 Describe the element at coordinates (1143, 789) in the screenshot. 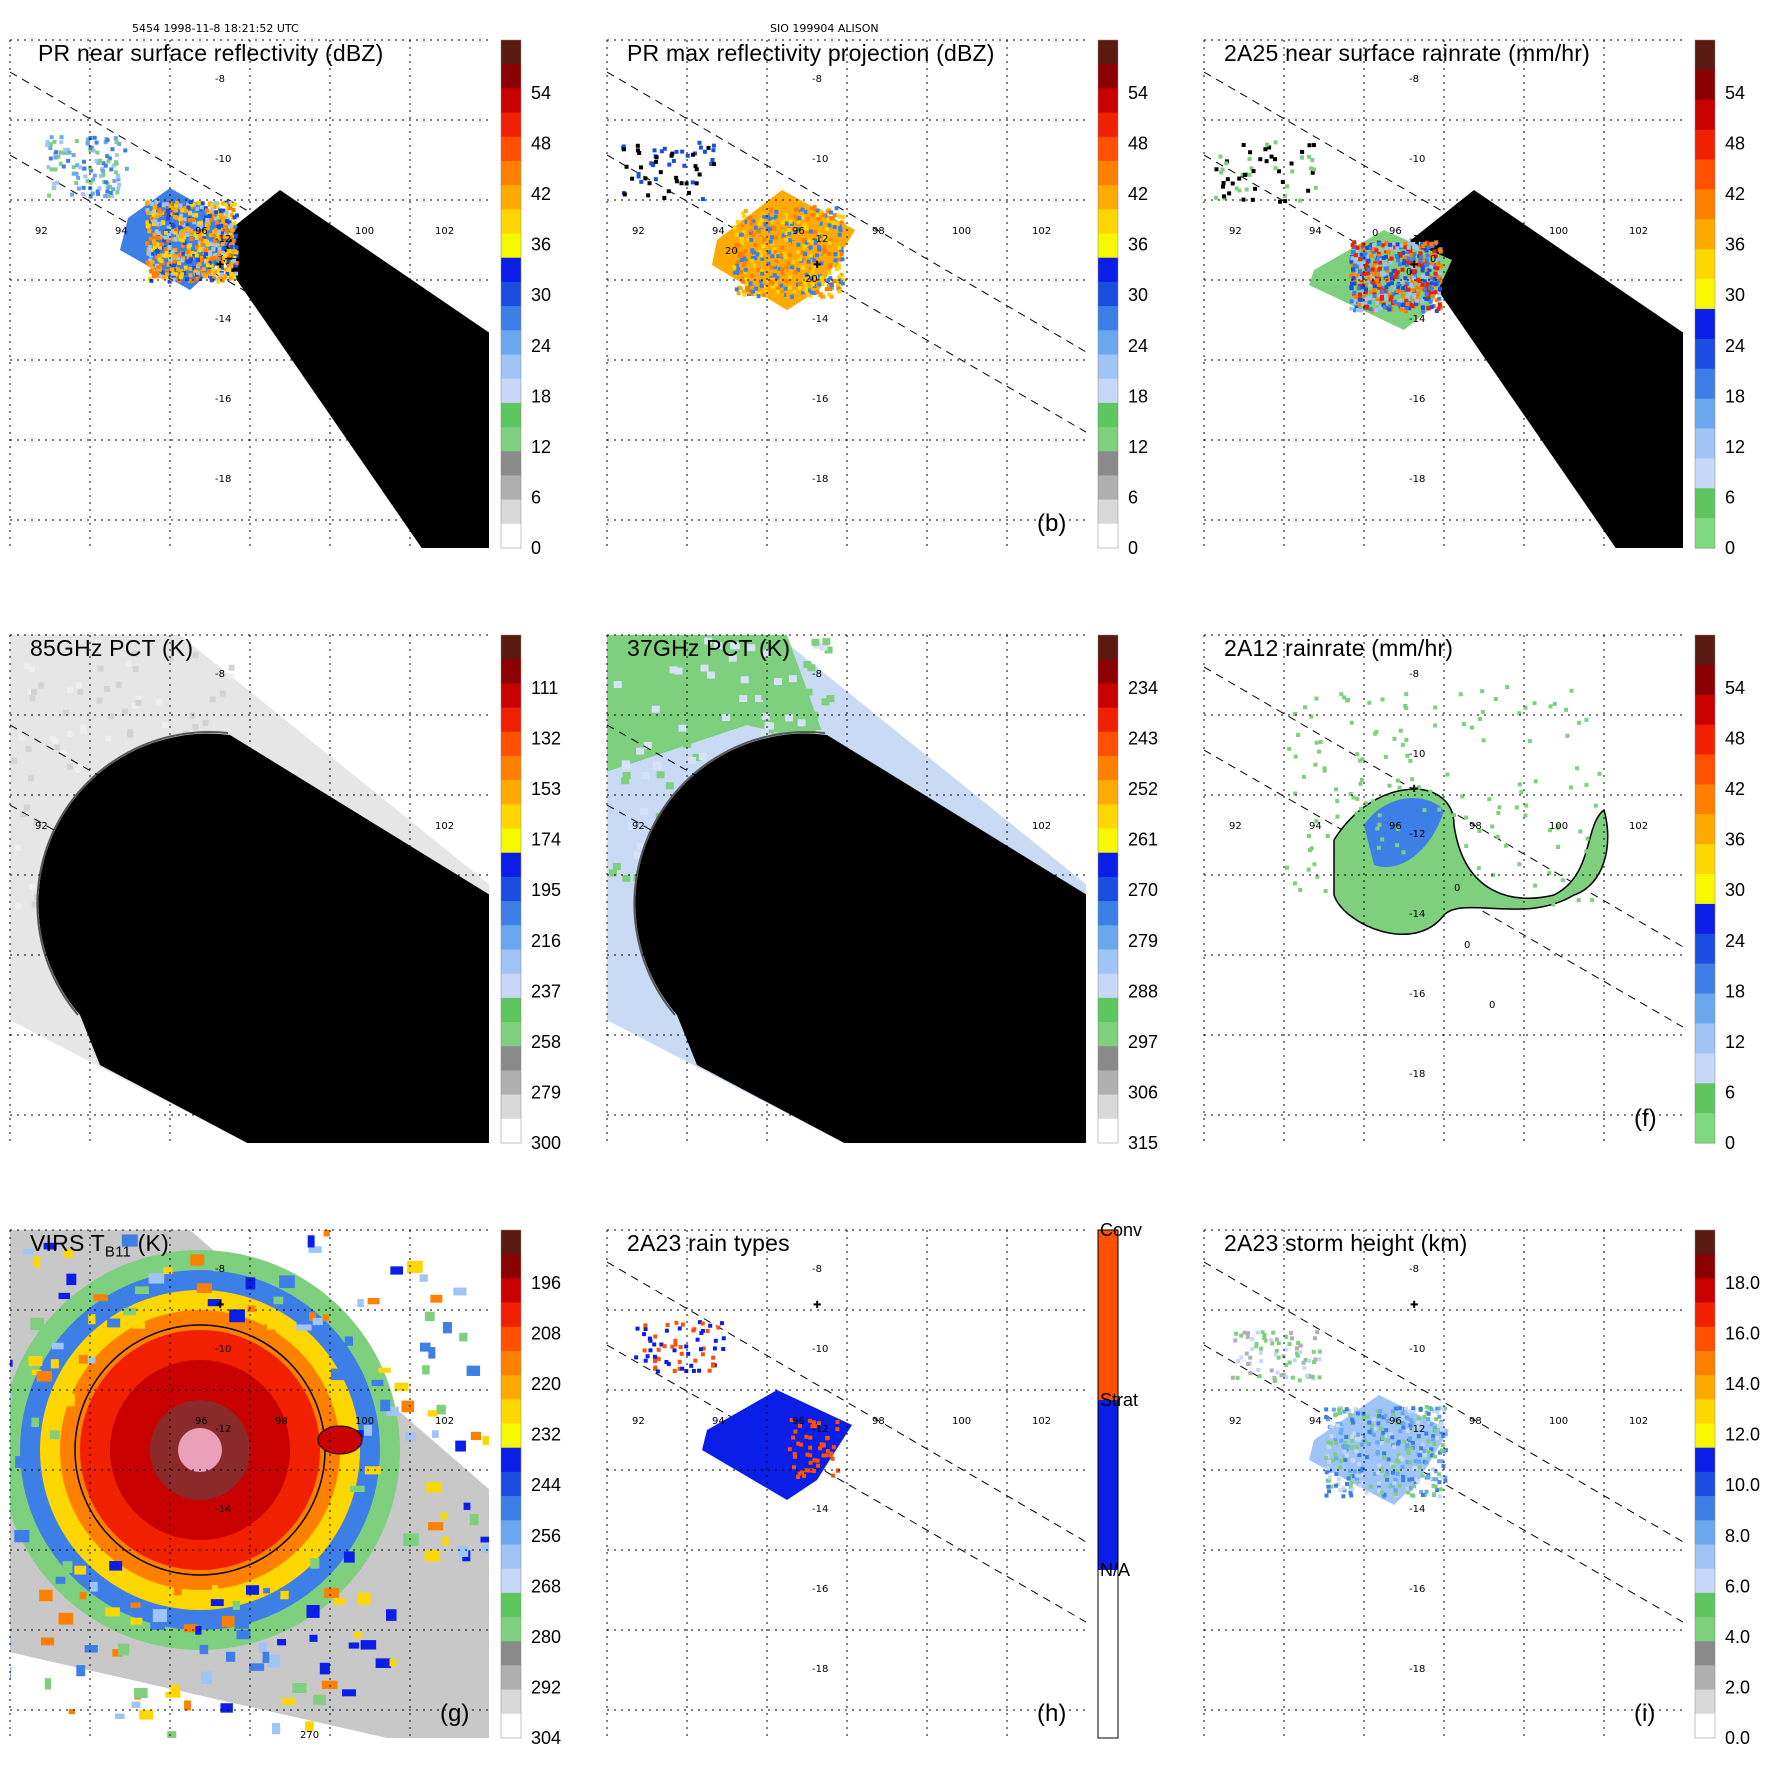

I see `colorbar-label: 252` at that location.